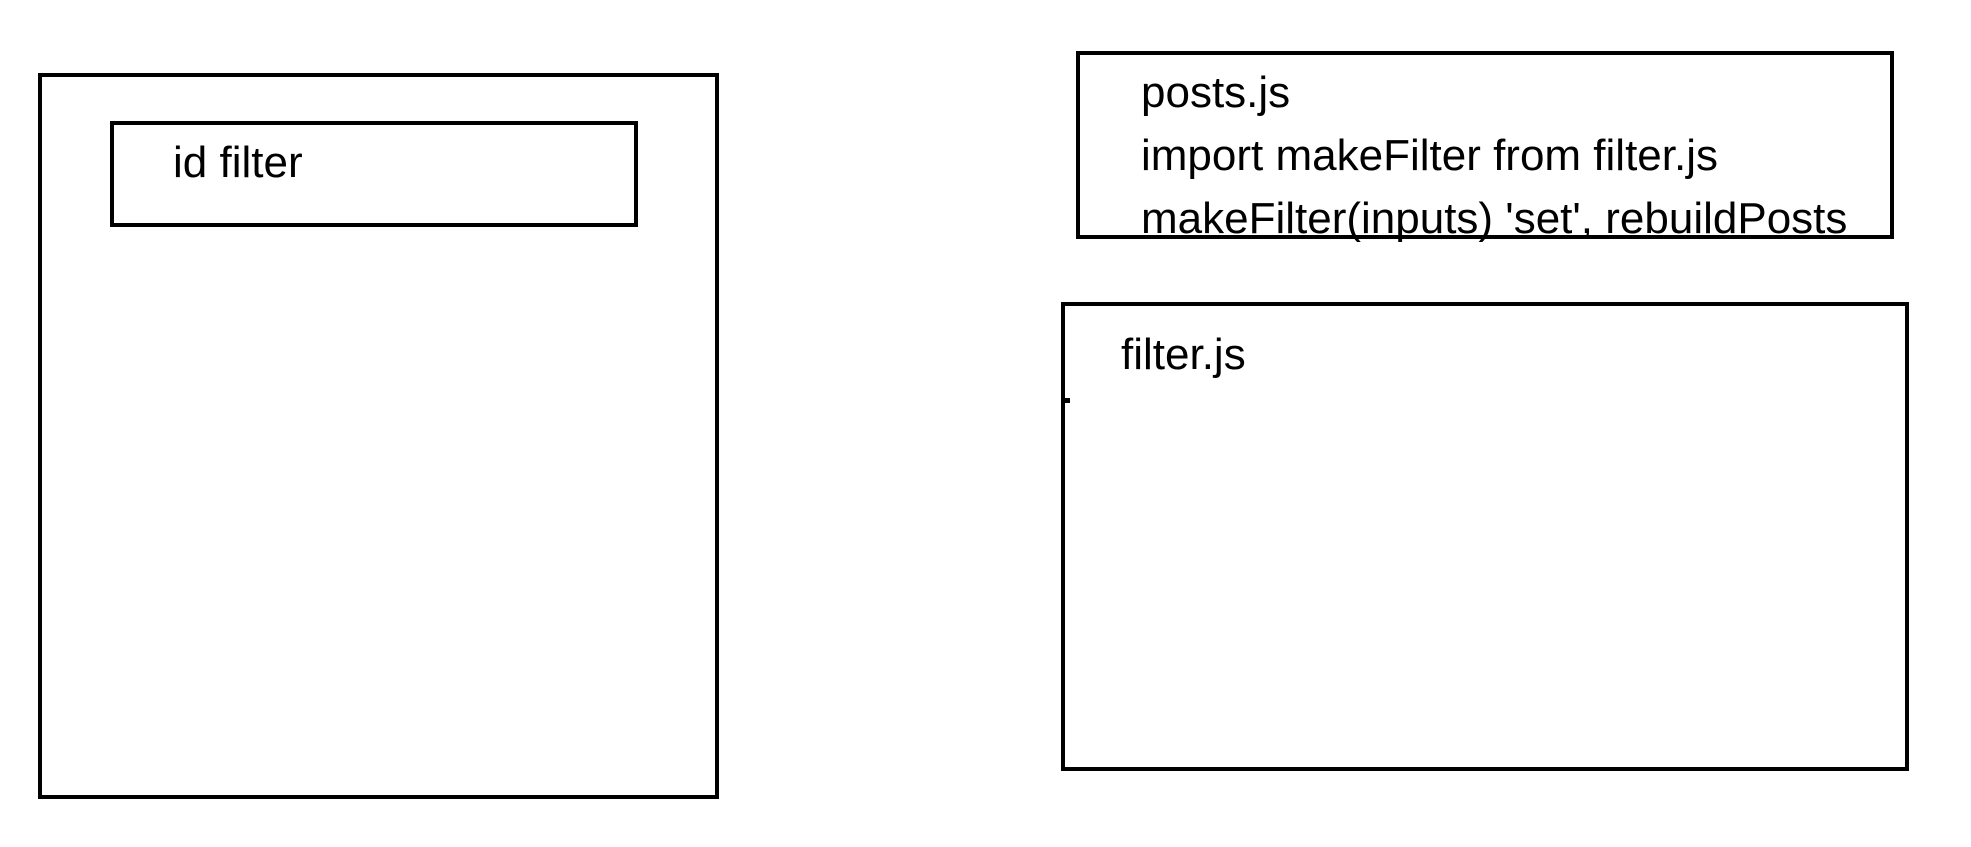 The width and height of the screenshot is (1971, 847). I want to click on posts-call-line: makeFilter(inputs) 'set', rebuildPosts, so click(1494, 218).